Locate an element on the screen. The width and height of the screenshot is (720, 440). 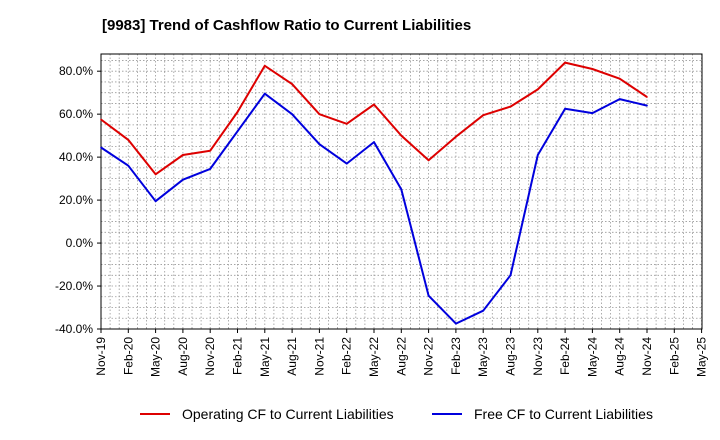
y-tick-label: 20.0% is located at coordinates (76, 200).